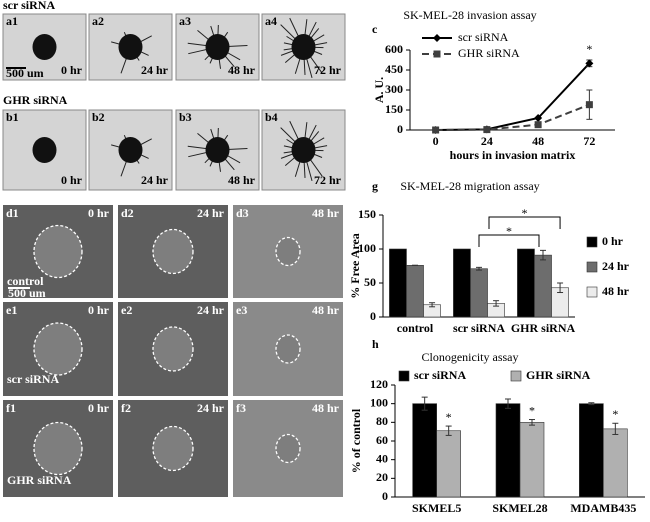  Describe the element at coordinates (379, 90) in the screenshot. I see `y-axis-title: A. U.` at that location.